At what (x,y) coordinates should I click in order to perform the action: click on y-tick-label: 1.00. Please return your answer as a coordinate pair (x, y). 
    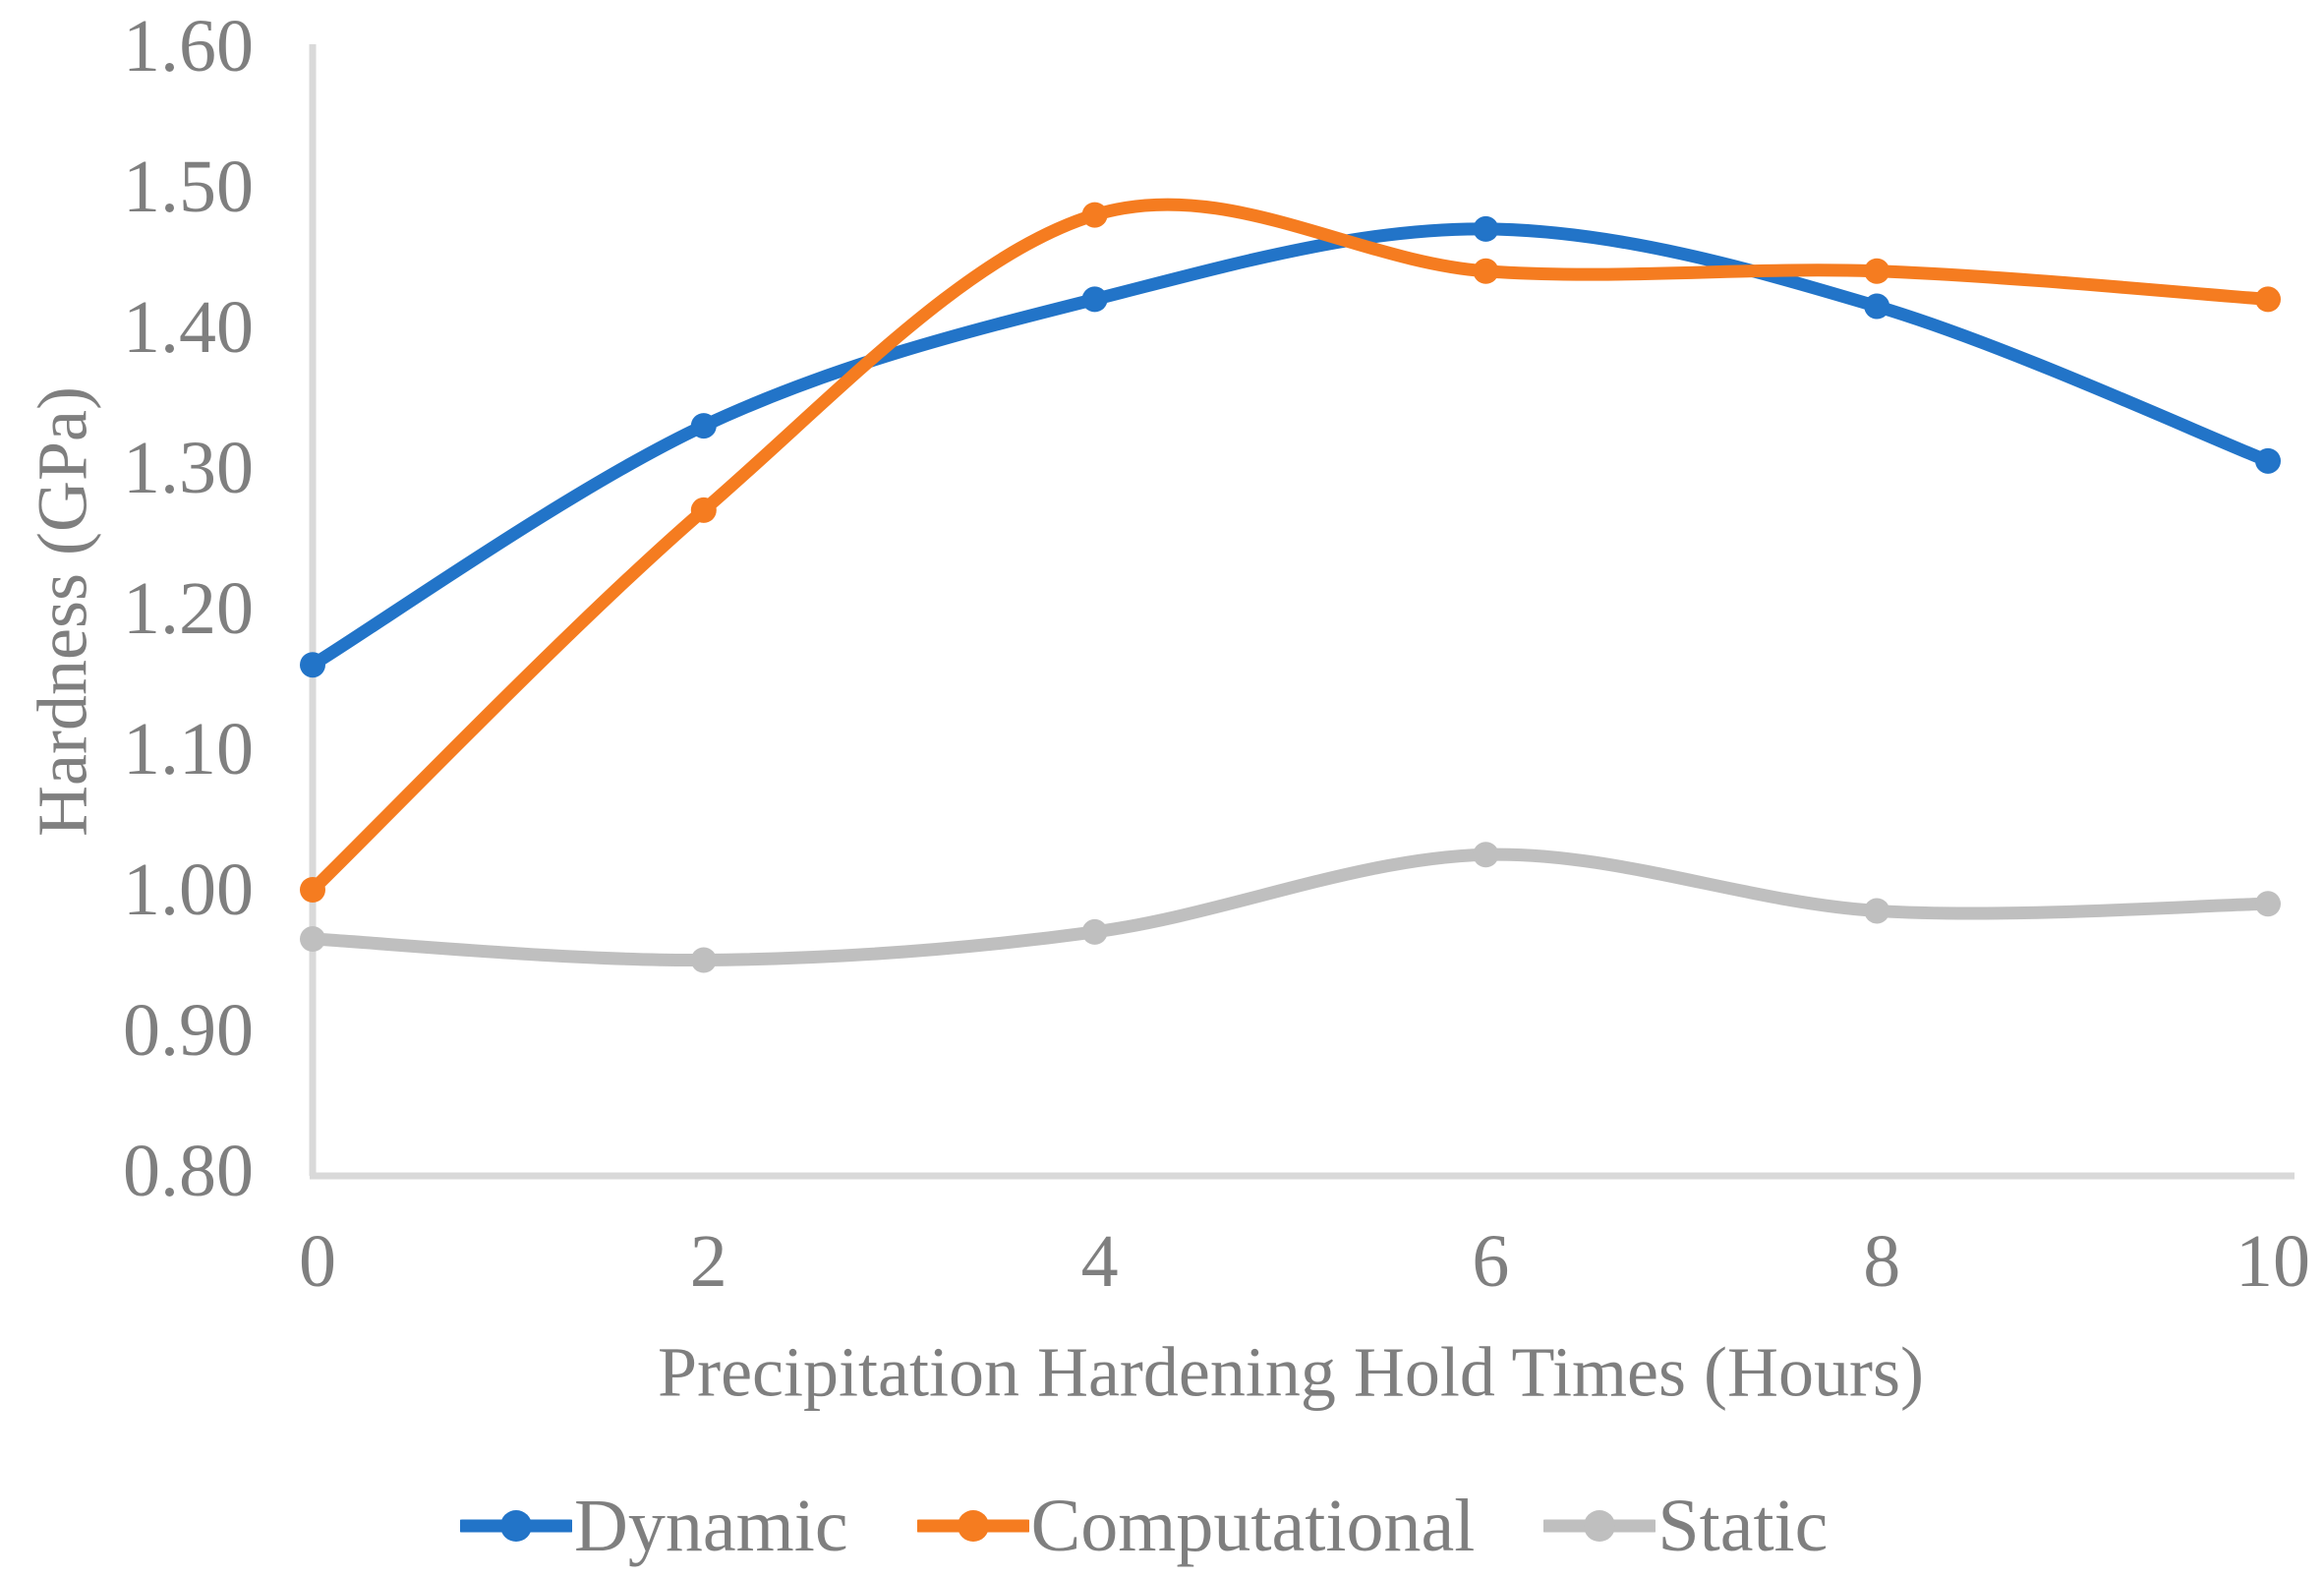
    Looking at the image, I should click on (188, 889).